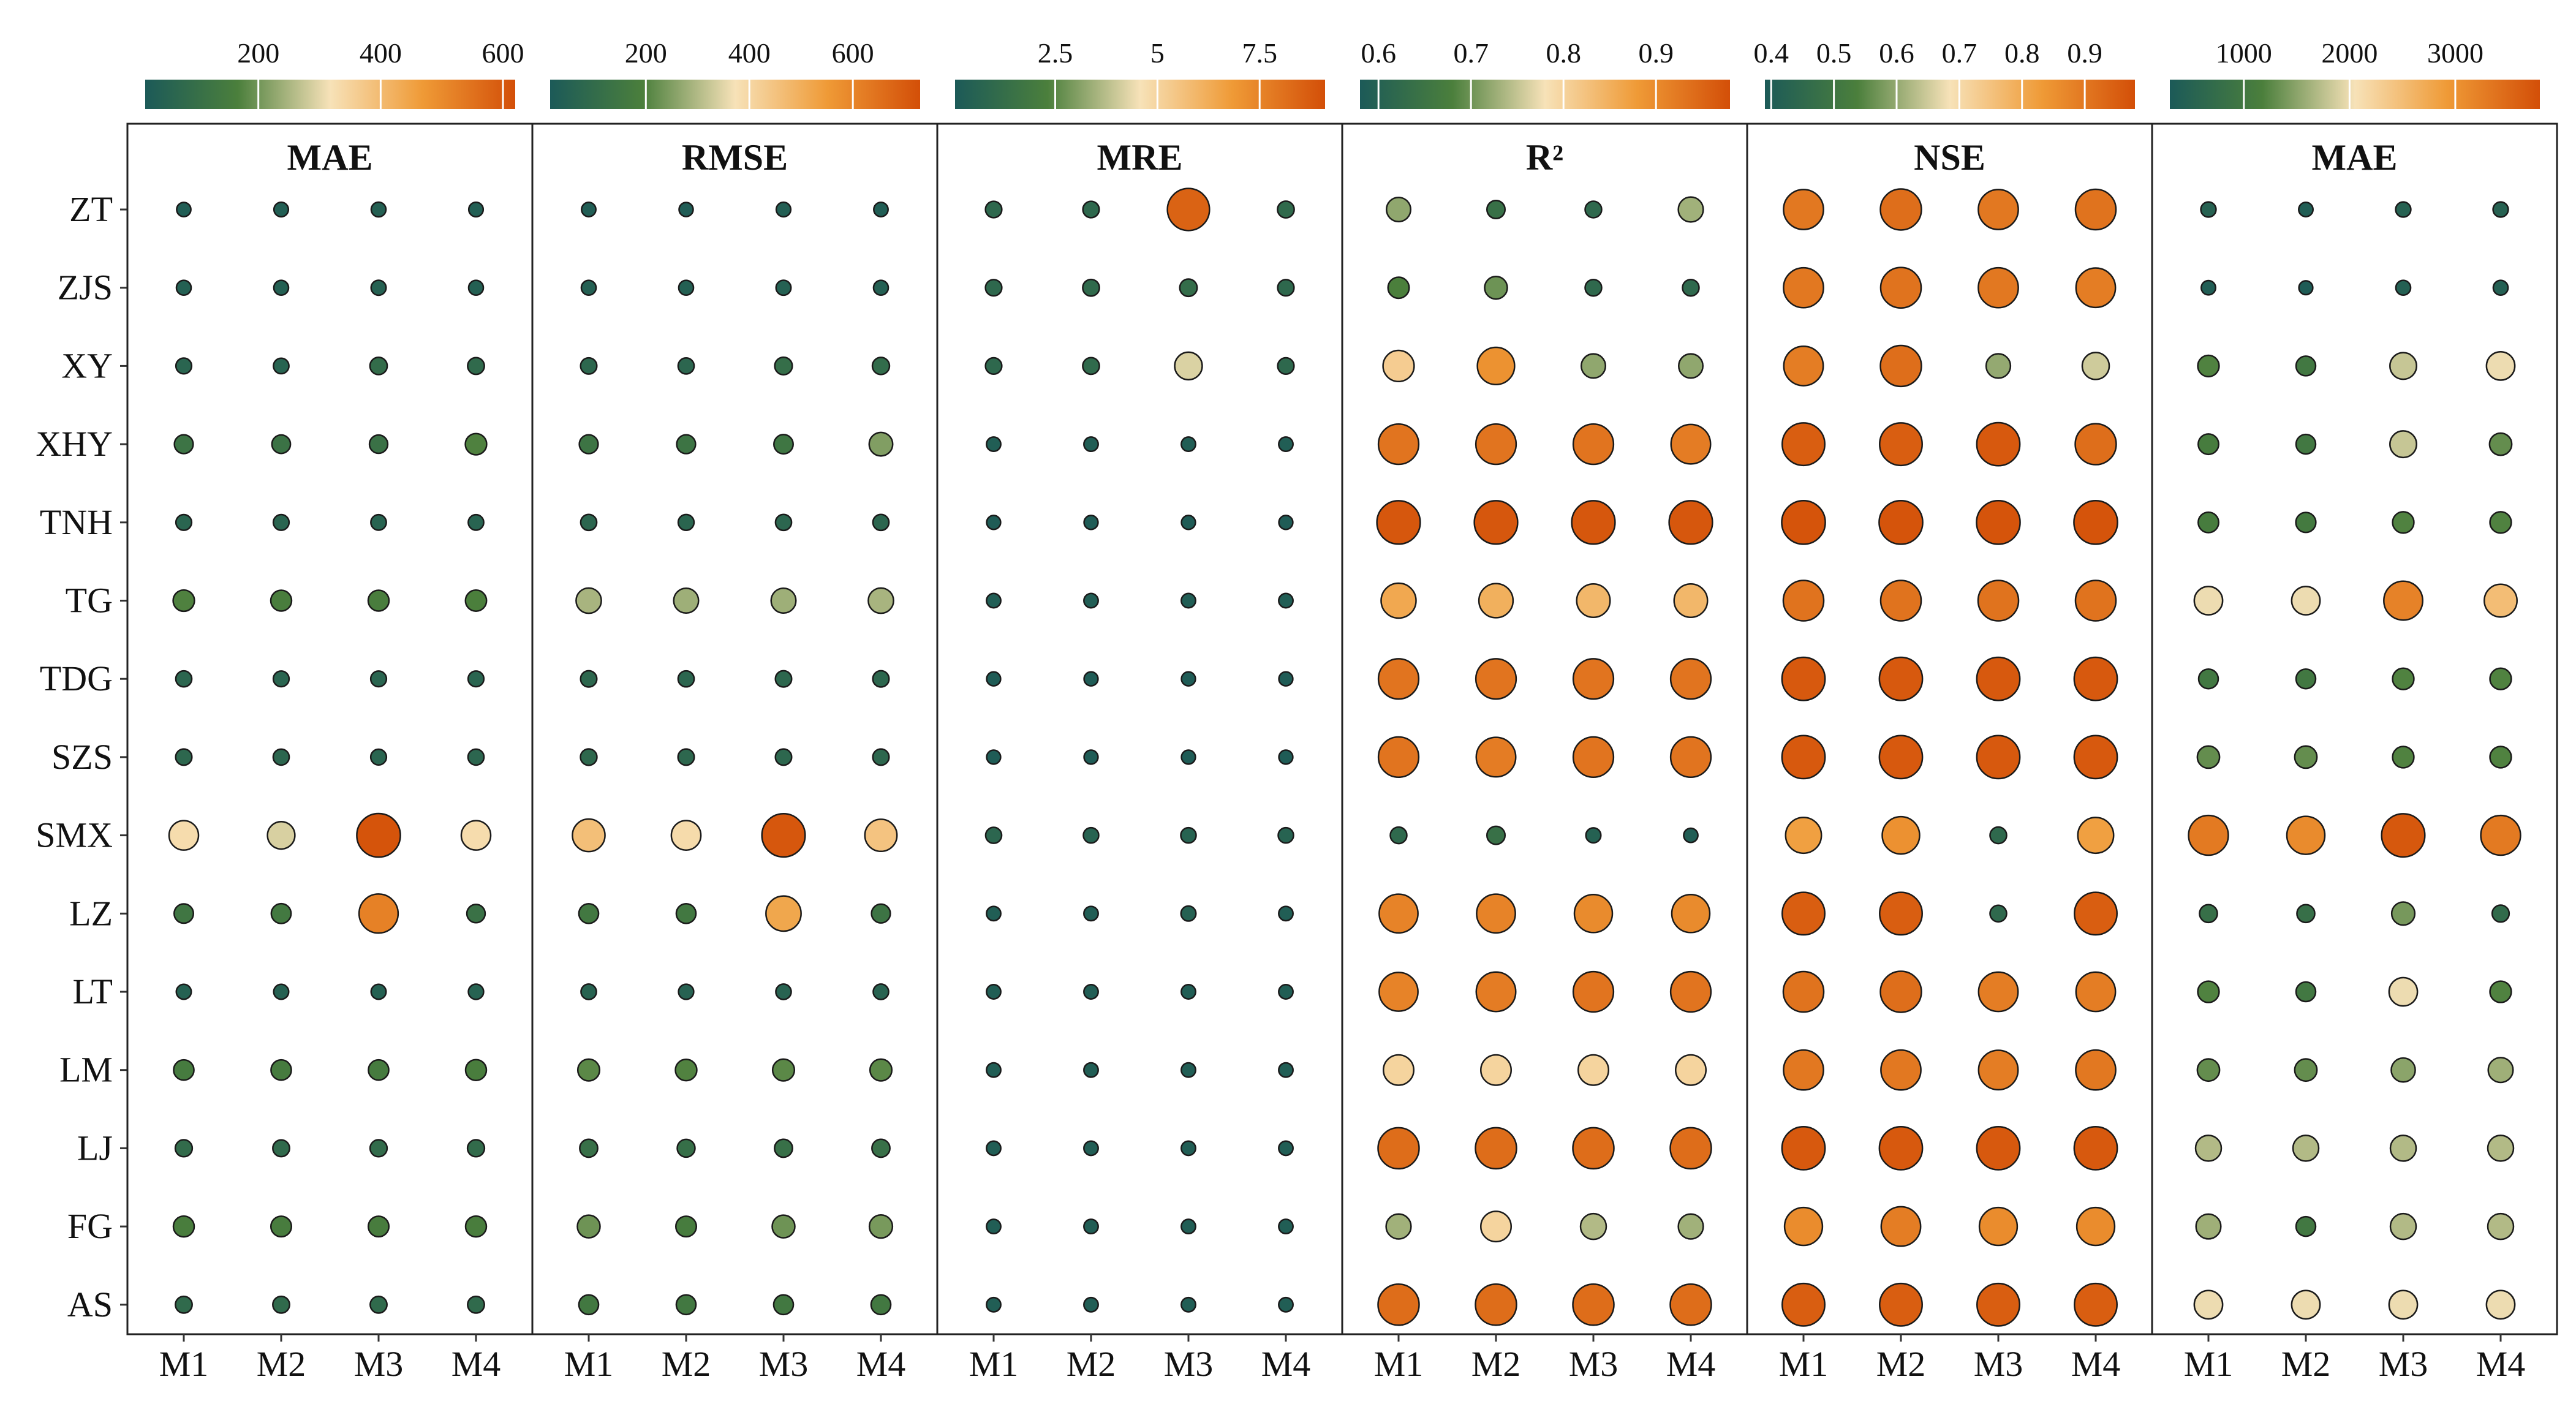  Describe the element at coordinates (1901, 757) in the screenshot. I see `bubble-SZS-M2: 0.96` at that location.